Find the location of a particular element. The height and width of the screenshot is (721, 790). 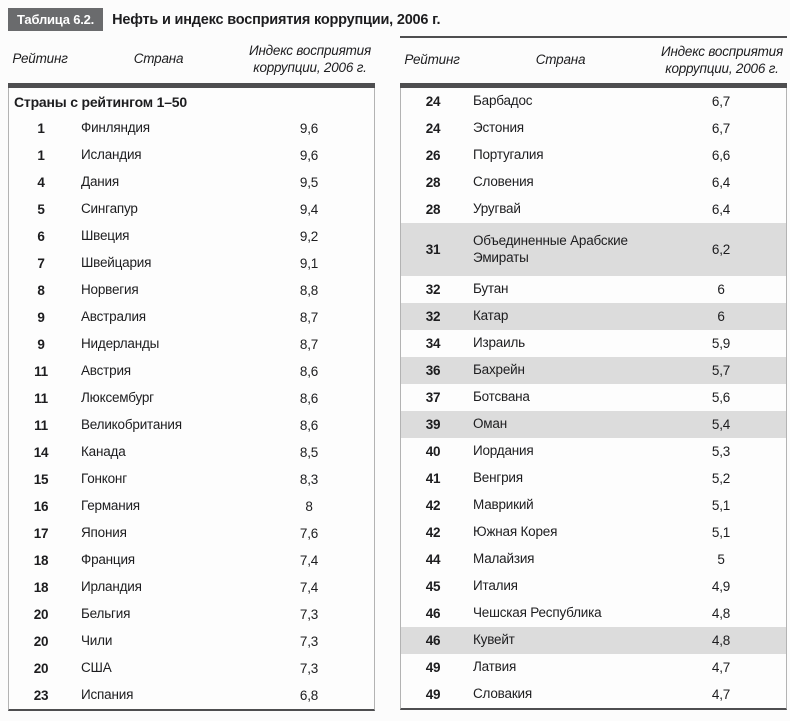

country-cell: Венгрия is located at coordinates (498, 478).